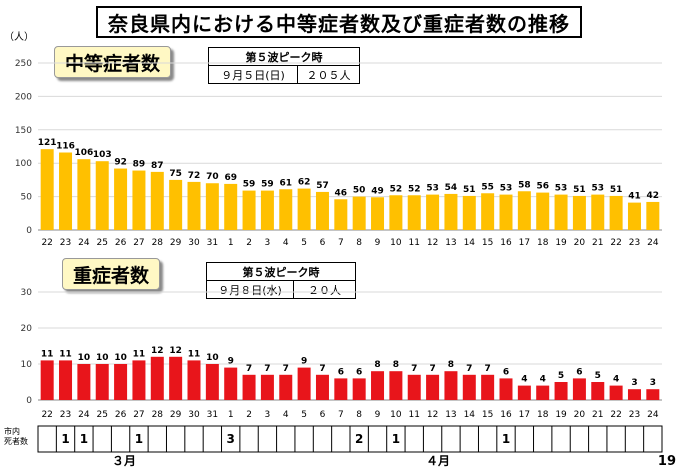 The height and width of the screenshot is (471, 680). What do you see at coordinates (598, 376) in the screenshot?
I see `severe-data-label: 5` at bounding box center [598, 376].